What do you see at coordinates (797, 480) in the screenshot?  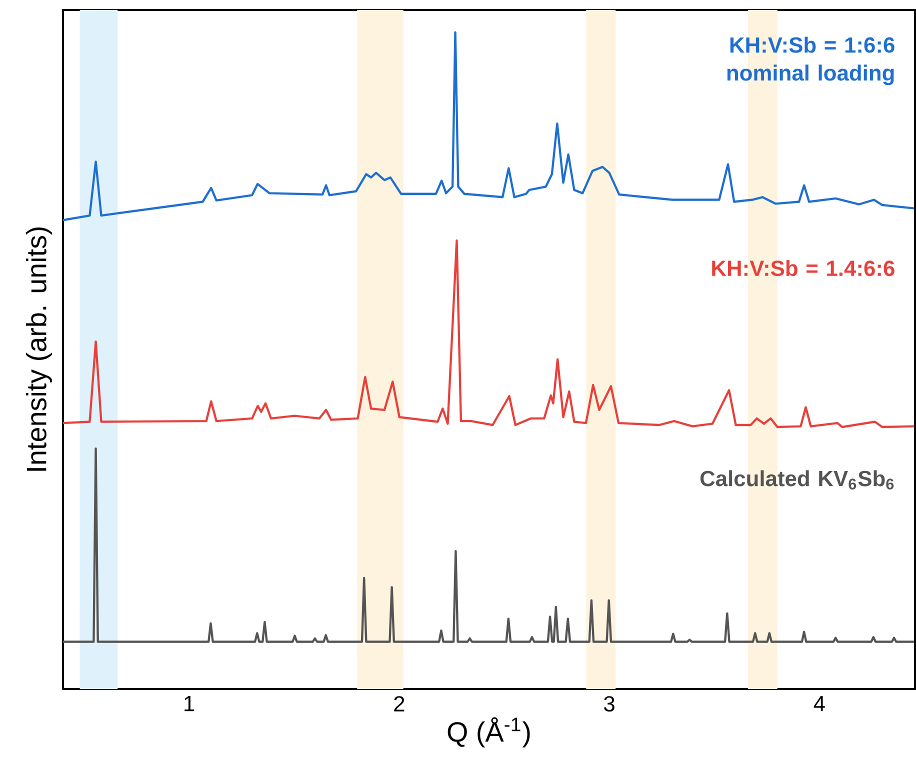 I see `text: Calculated KV$_{6}$Sb$_{6}$` at bounding box center [797, 480].